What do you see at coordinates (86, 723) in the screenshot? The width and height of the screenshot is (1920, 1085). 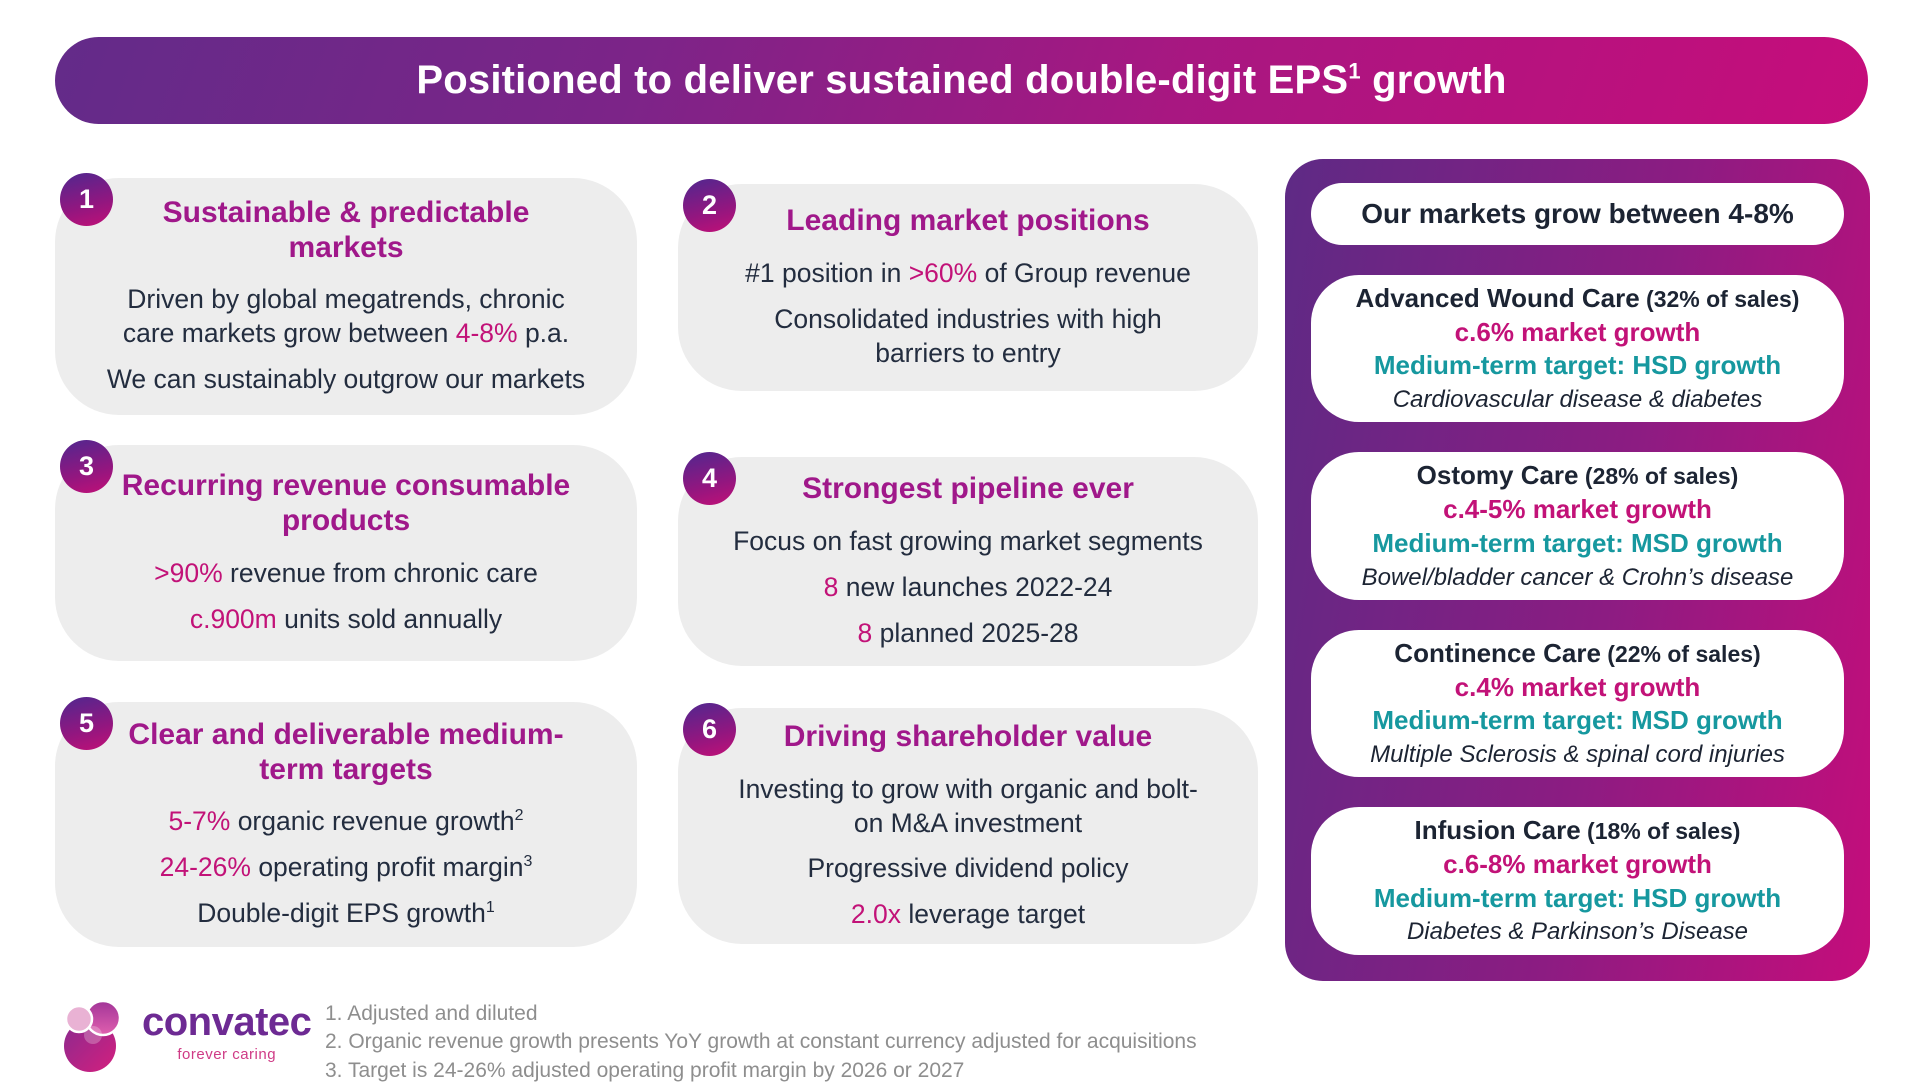 I see `card-number-badge: 5` at bounding box center [86, 723].